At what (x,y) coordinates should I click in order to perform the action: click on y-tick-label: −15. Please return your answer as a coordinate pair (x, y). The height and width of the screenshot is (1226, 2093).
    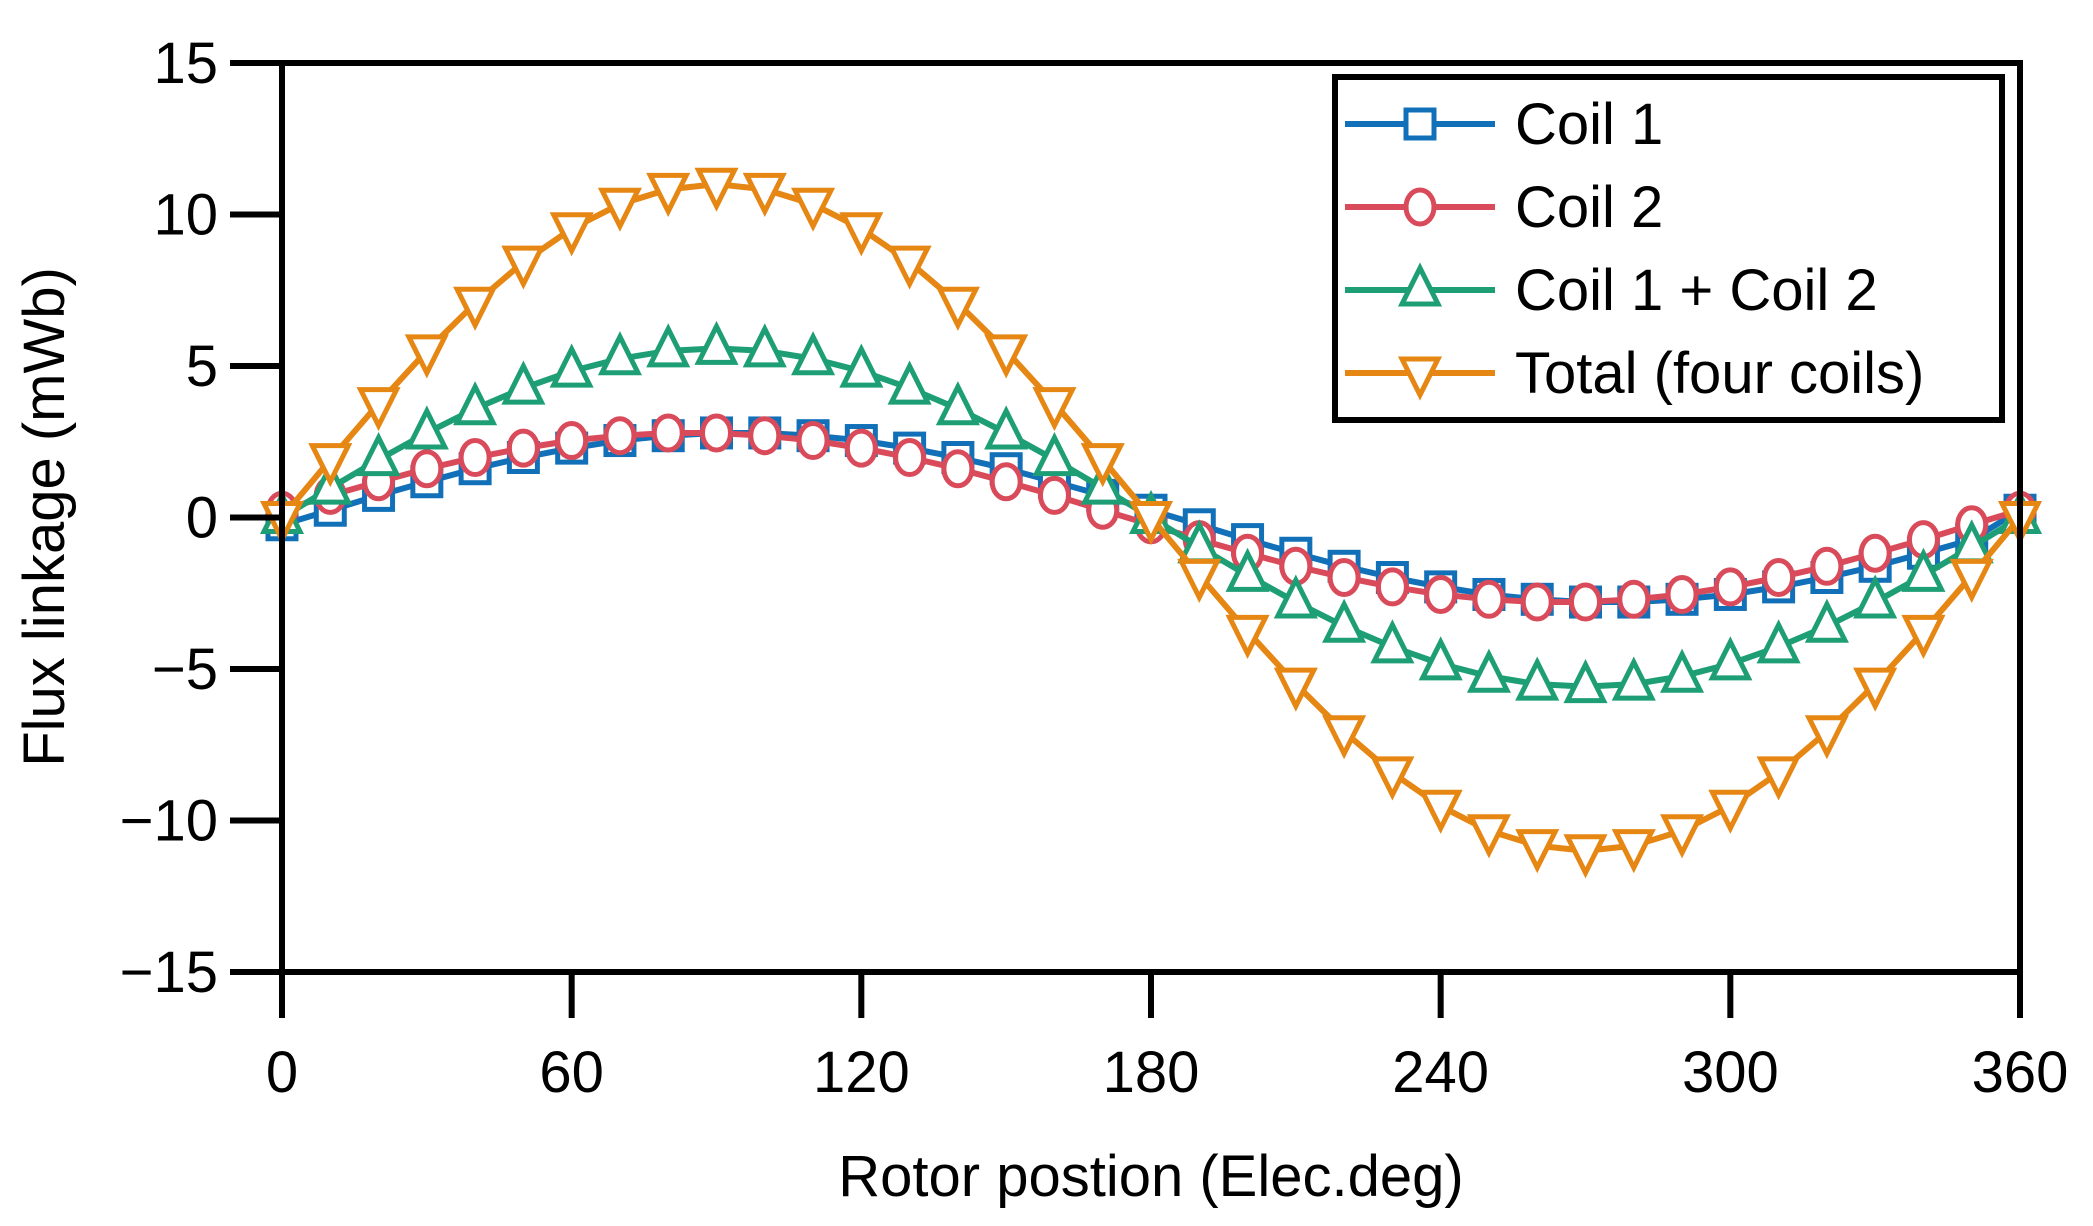
    Looking at the image, I should click on (169, 972).